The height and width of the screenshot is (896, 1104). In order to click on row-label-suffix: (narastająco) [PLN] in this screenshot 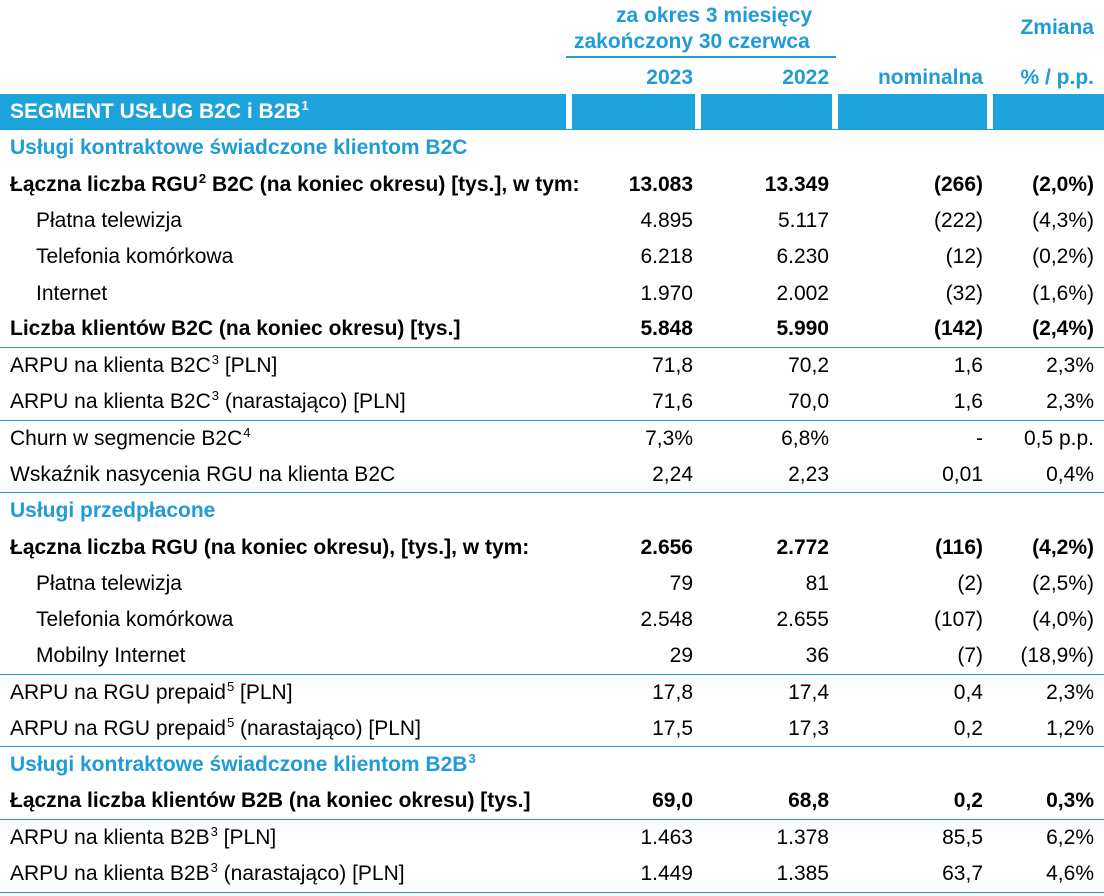, I will do `click(311, 873)`.